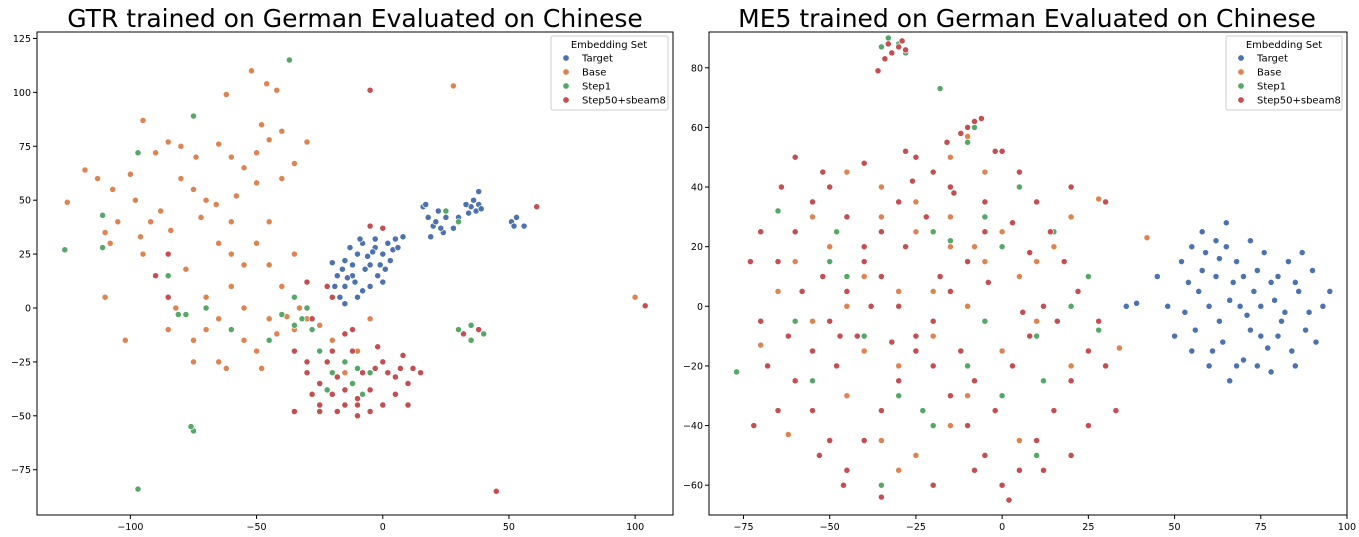 This screenshot has height=537, width=1359. Describe the element at coordinates (130, 527) in the screenshot. I see `gtr-x-tick-label: −100` at that location.